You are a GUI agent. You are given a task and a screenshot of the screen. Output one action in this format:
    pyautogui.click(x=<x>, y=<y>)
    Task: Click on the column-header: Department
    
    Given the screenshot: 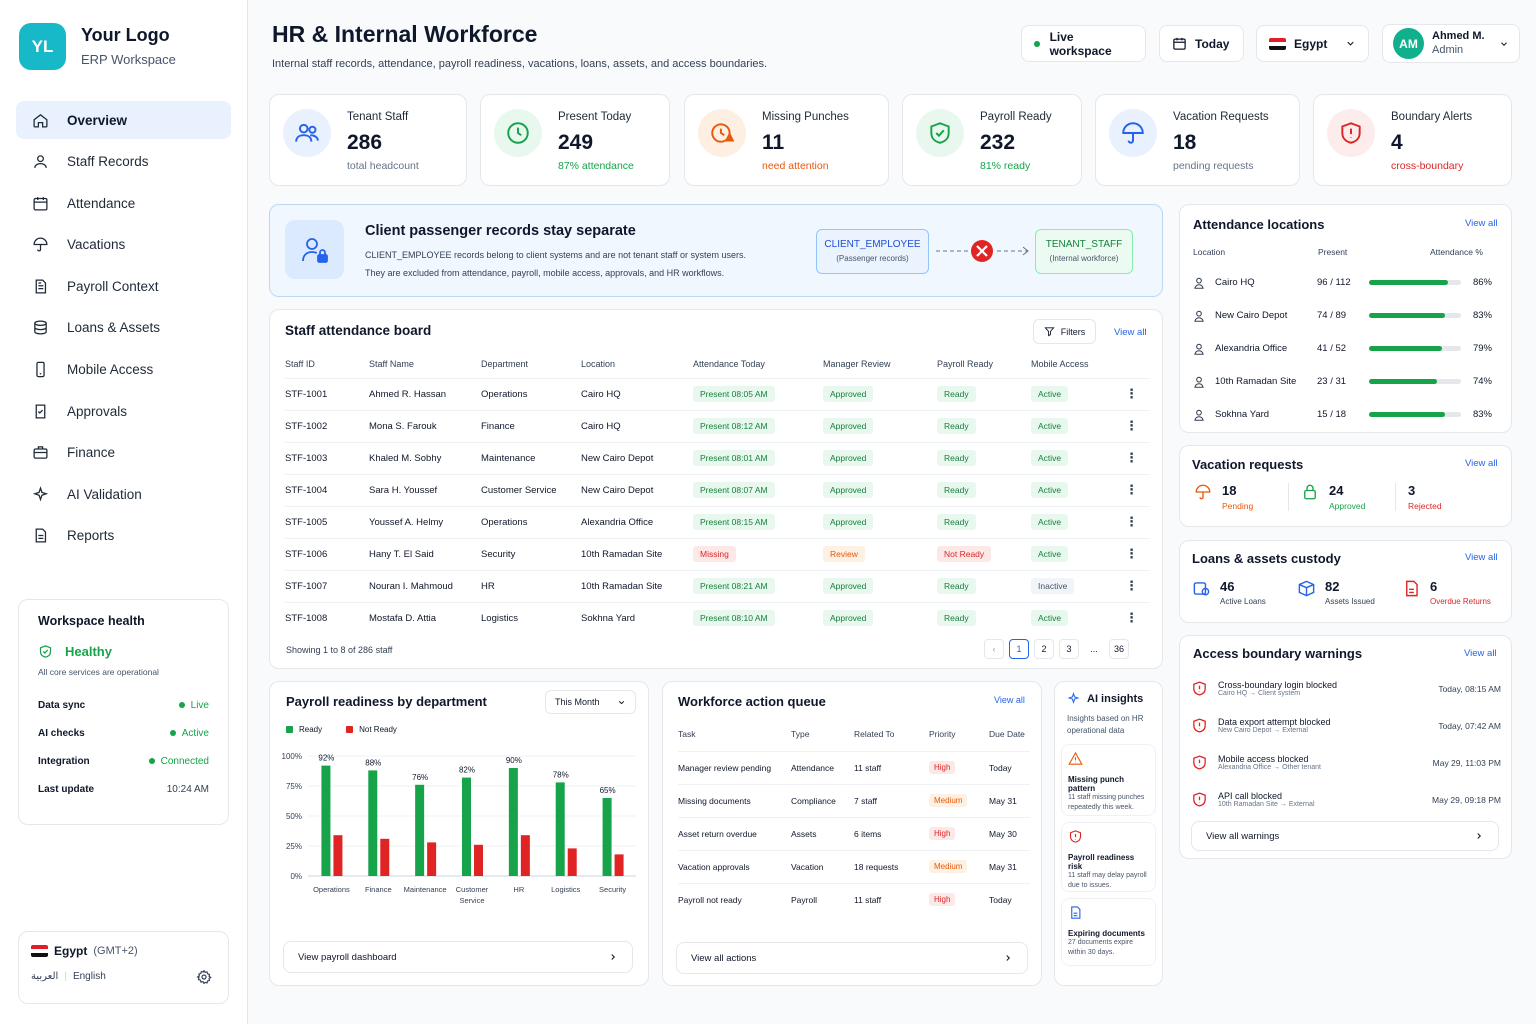 What is the action you would take?
    pyautogui.click(x=505, y=363)
    